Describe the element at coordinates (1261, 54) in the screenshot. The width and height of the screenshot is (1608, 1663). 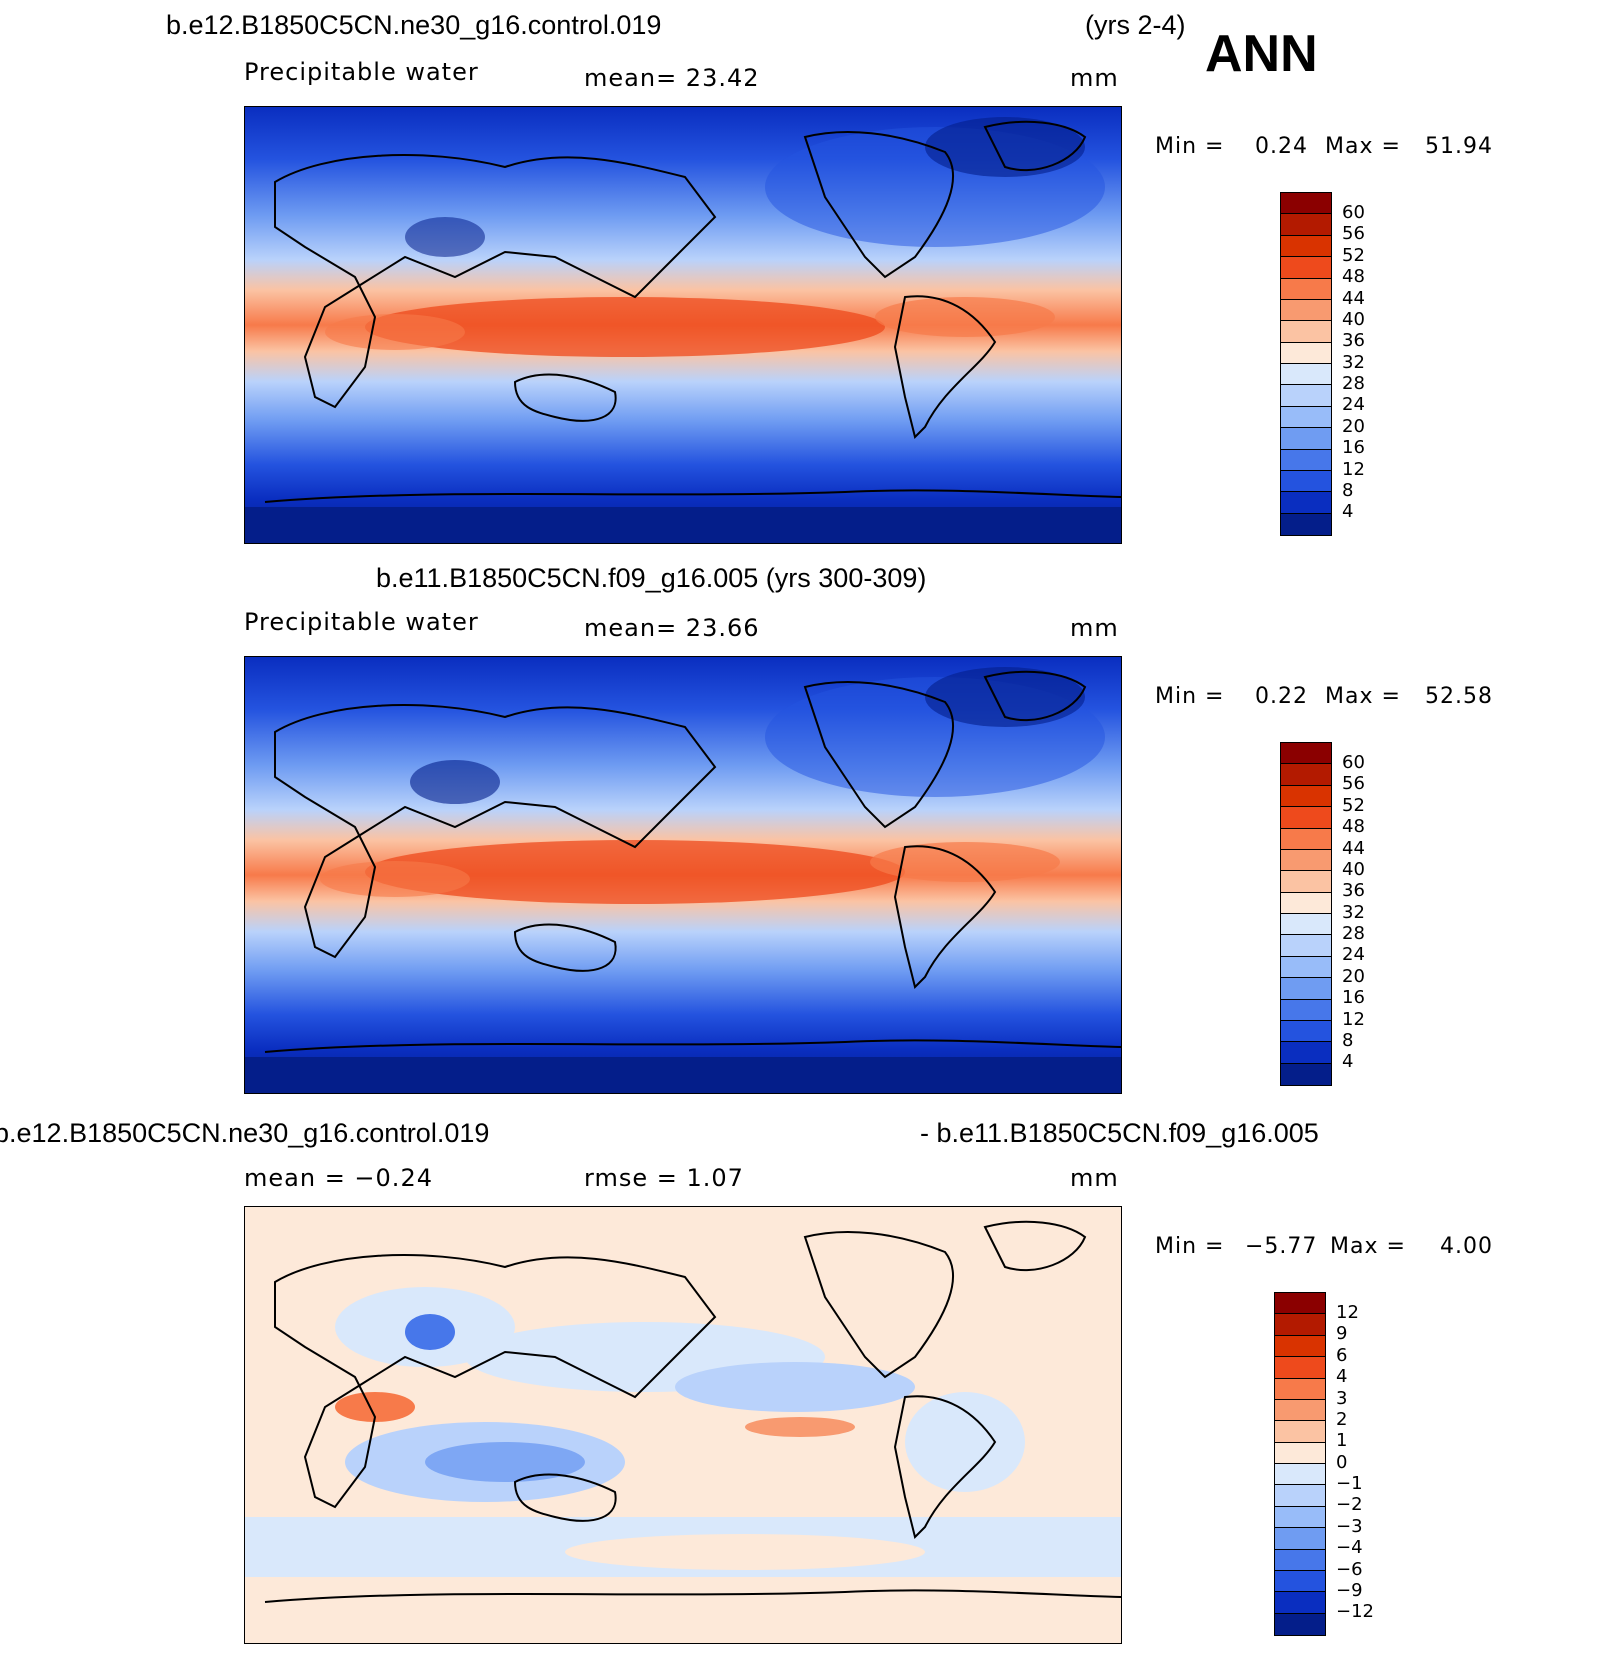
I see `season-label: ANN` at that location.